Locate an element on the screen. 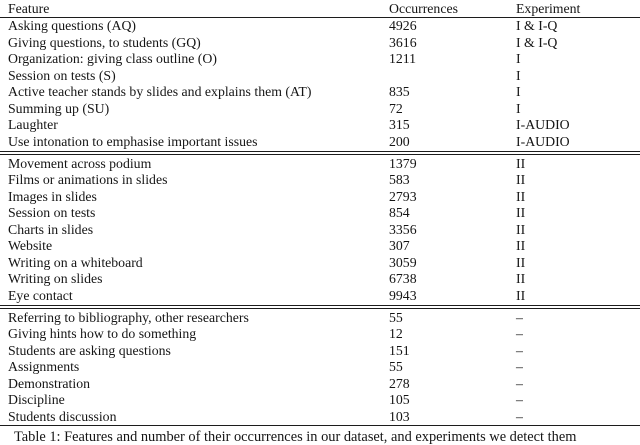 The image size is (640, 445). table-row: Images in slides 2793 II is located at coordinates (320, 197).